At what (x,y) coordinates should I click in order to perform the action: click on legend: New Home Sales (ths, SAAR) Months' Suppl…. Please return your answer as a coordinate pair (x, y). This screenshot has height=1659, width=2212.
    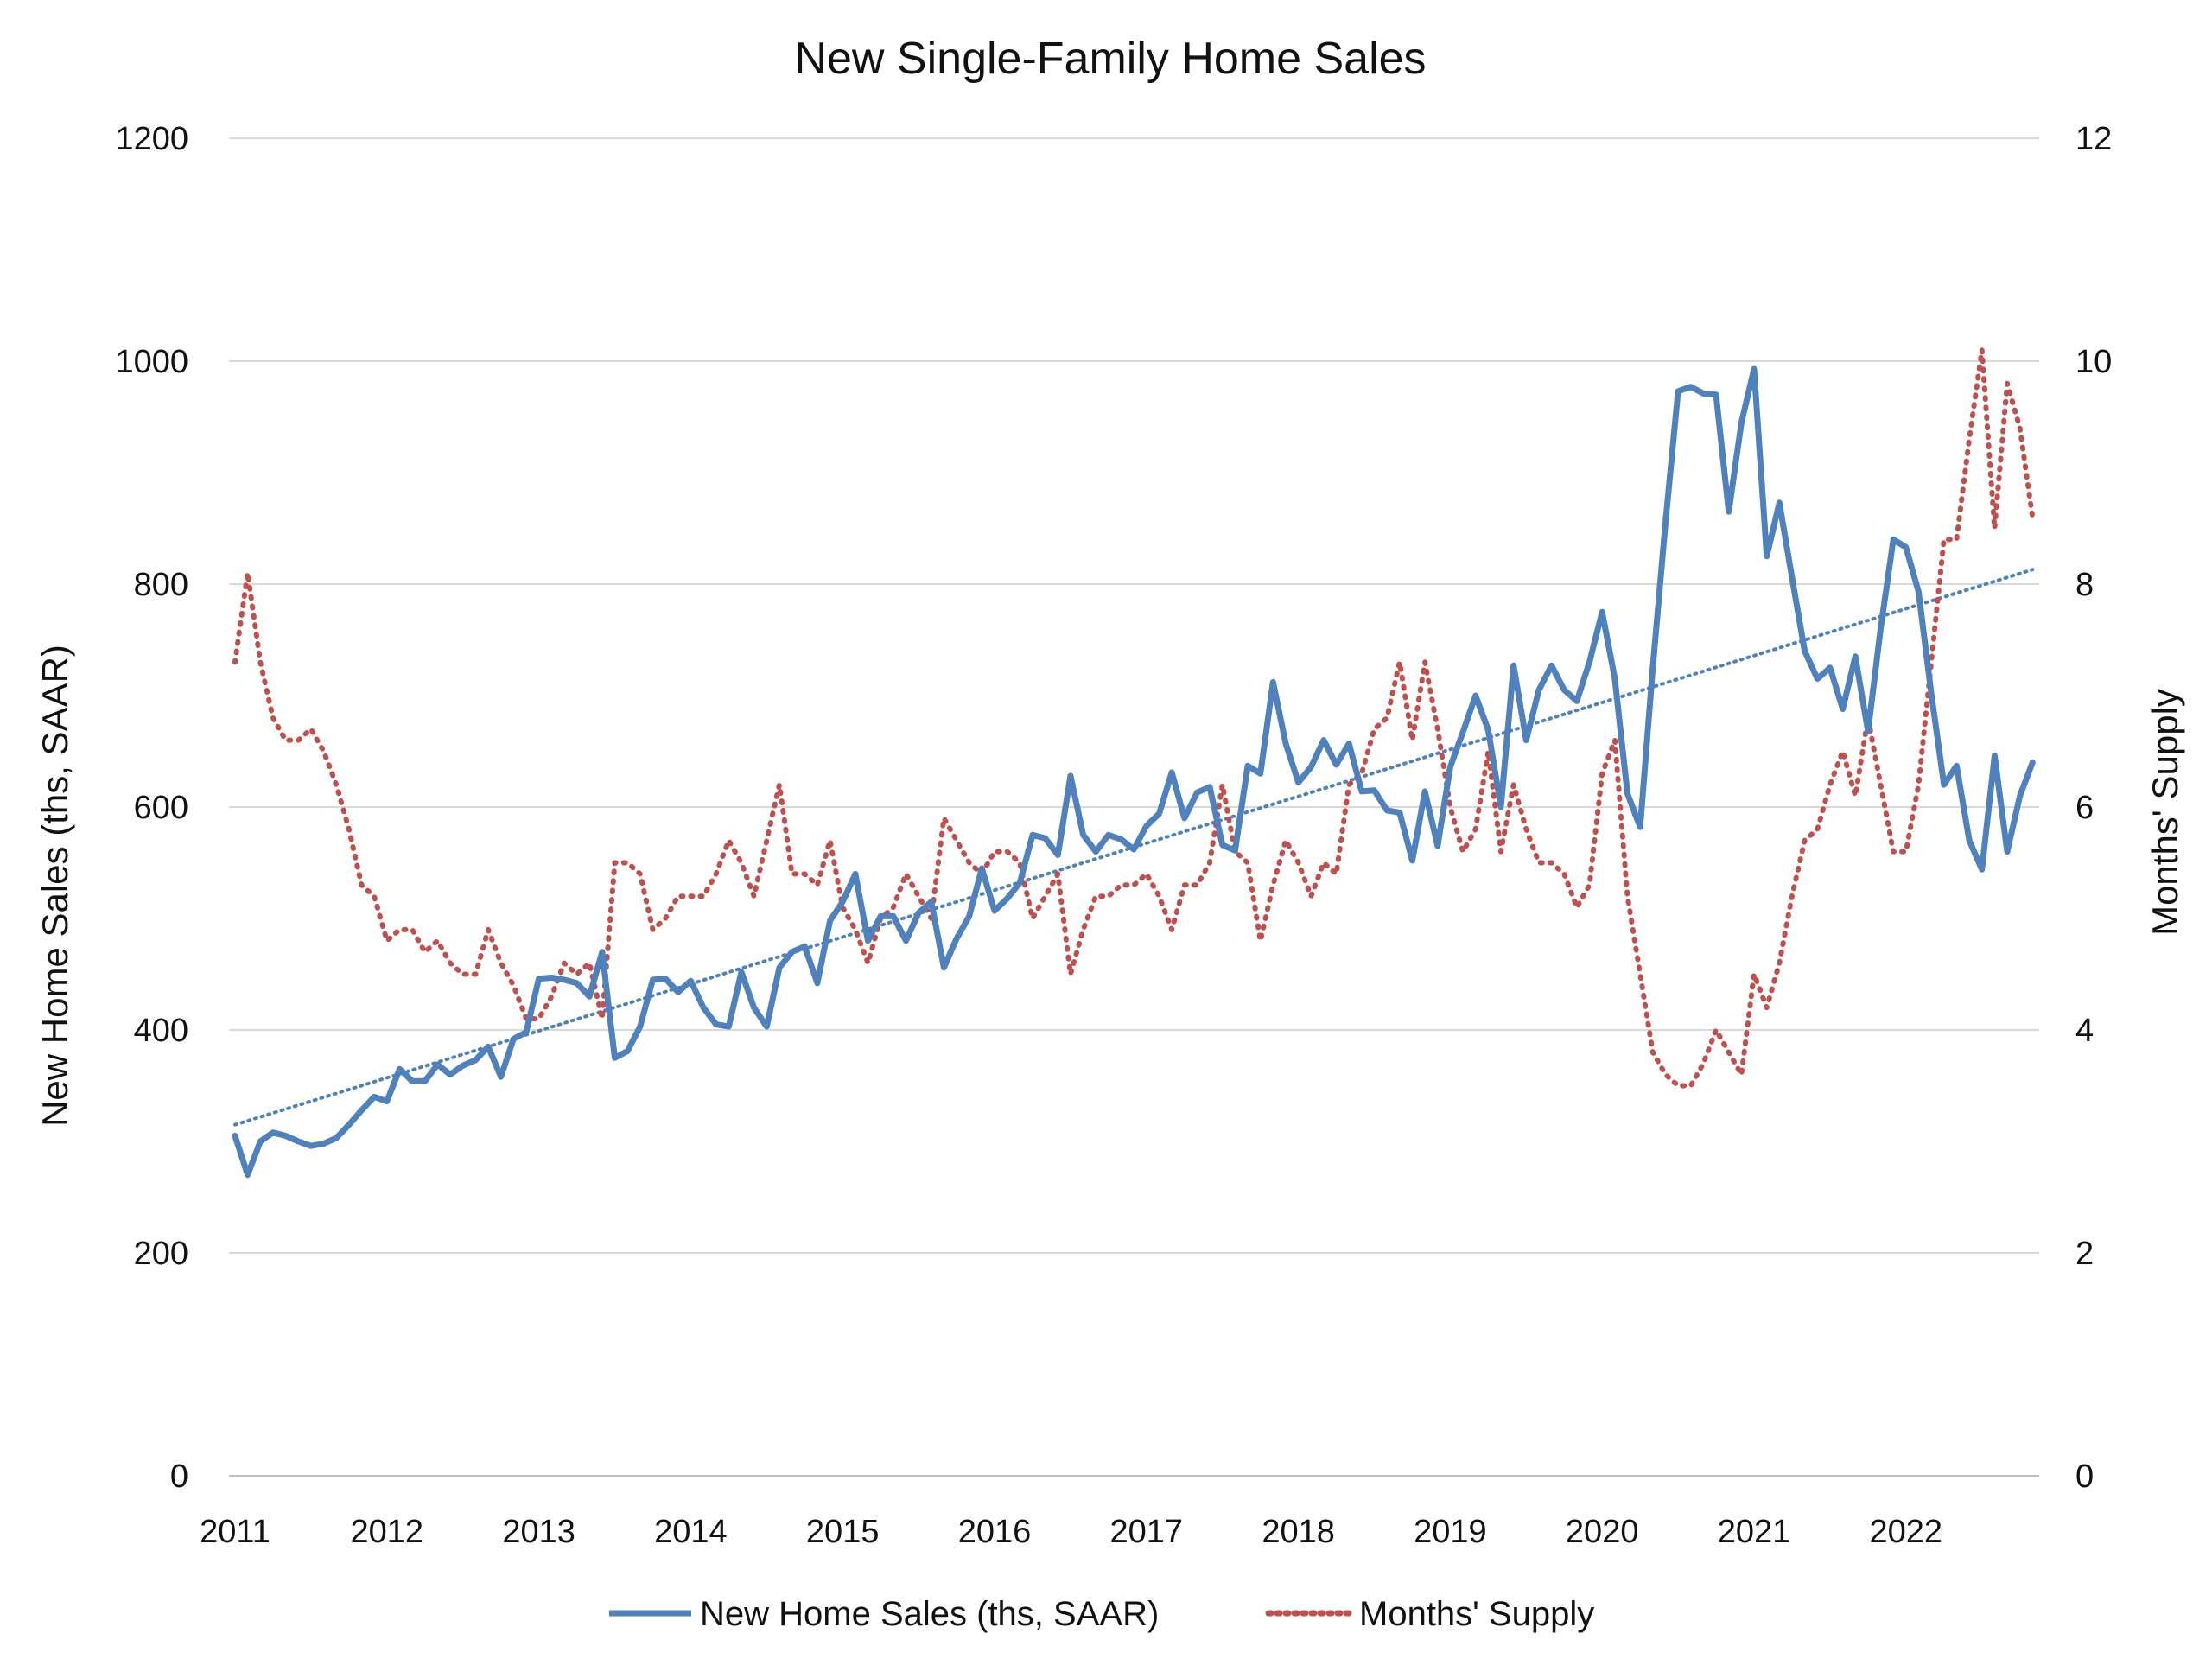
    Looking at the image, I should click on (1101, 1614).